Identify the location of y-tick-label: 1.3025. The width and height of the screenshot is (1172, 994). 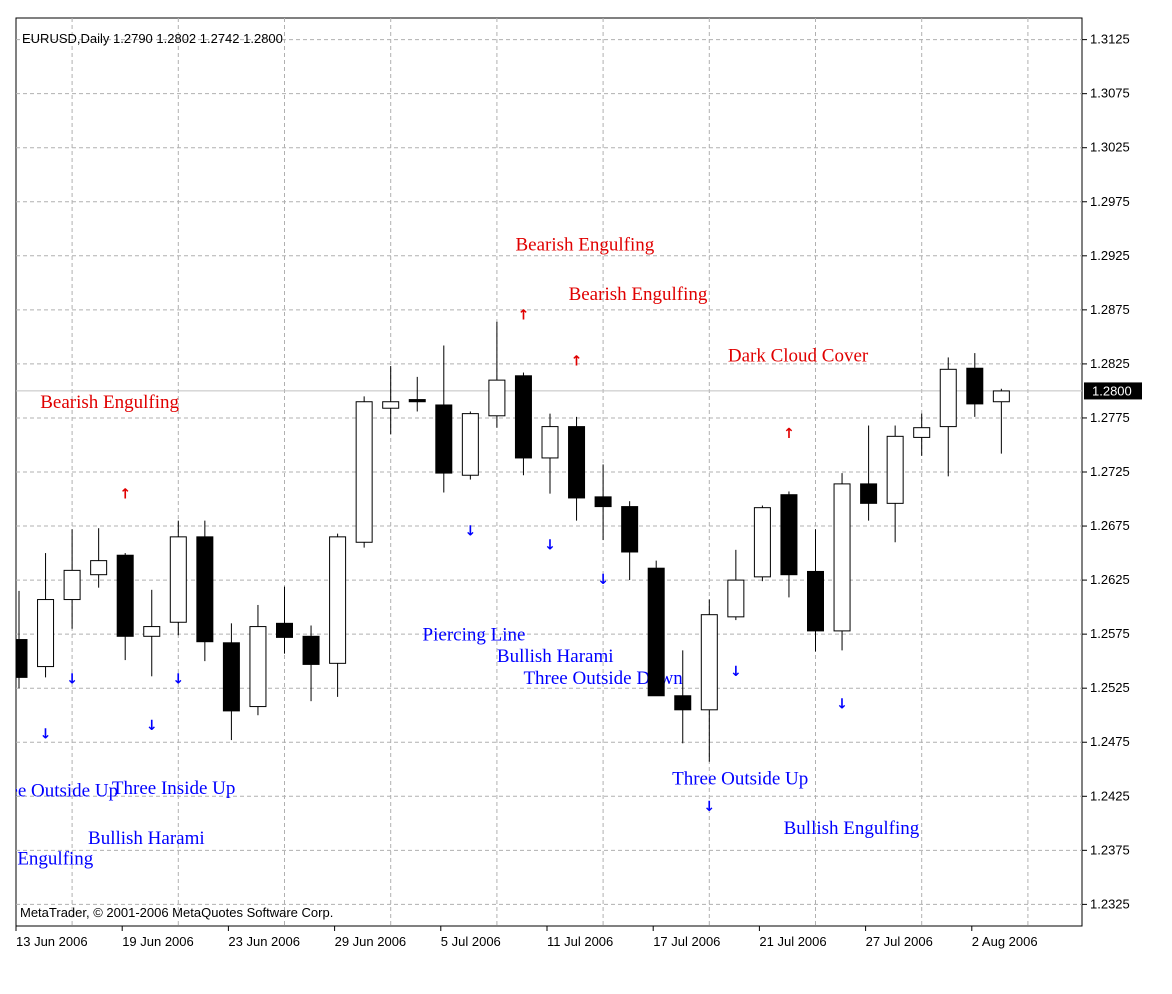
(1110, 147).